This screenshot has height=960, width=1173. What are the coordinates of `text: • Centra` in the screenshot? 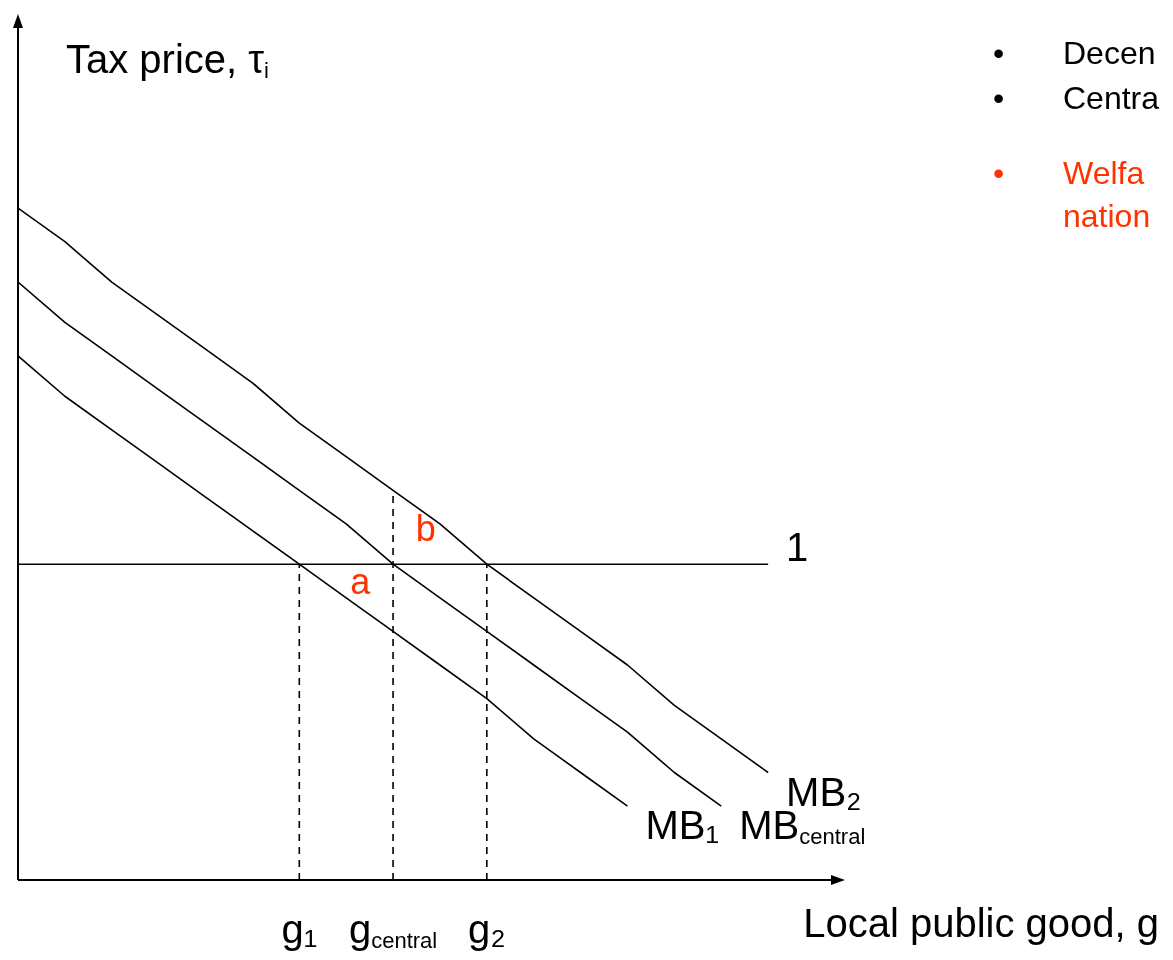 It's located at (1076, 97).